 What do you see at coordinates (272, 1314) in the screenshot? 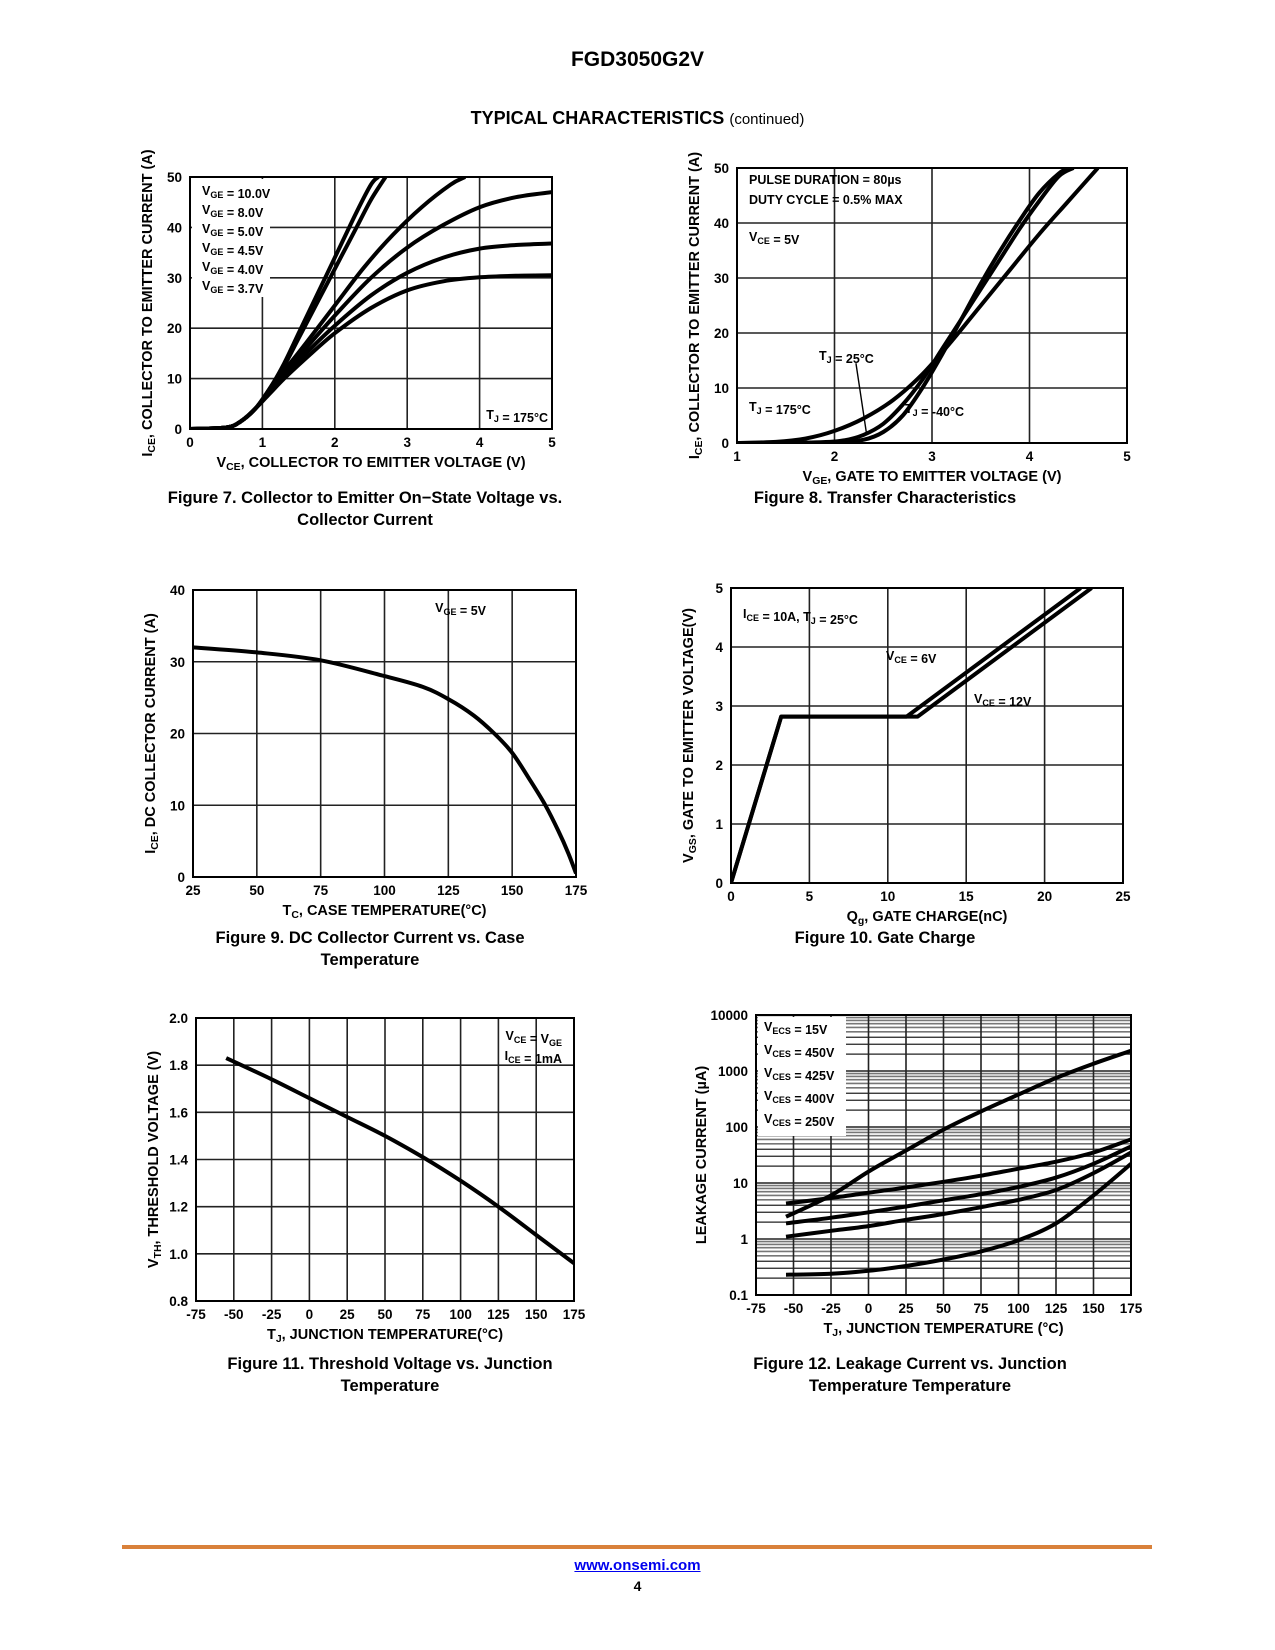
I see `x-tick-label: -25` at bounding box center [272, 1314].